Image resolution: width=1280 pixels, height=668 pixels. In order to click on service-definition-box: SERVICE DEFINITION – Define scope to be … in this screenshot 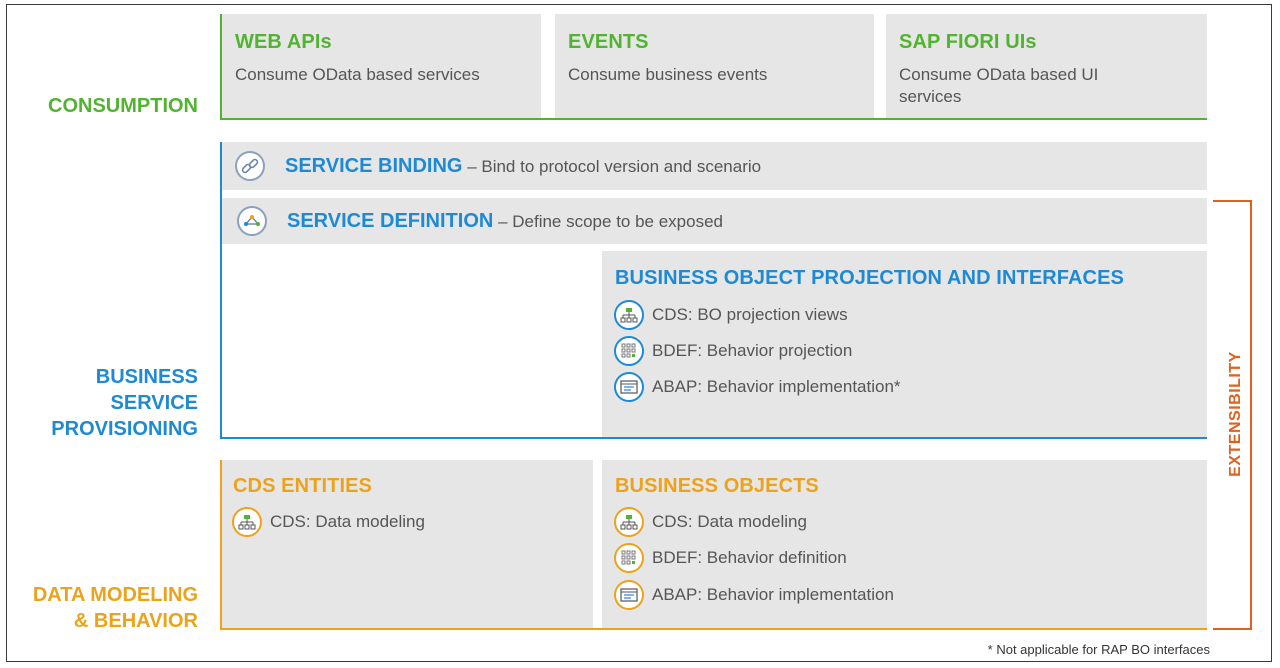, I will do `click(714, 221)`.